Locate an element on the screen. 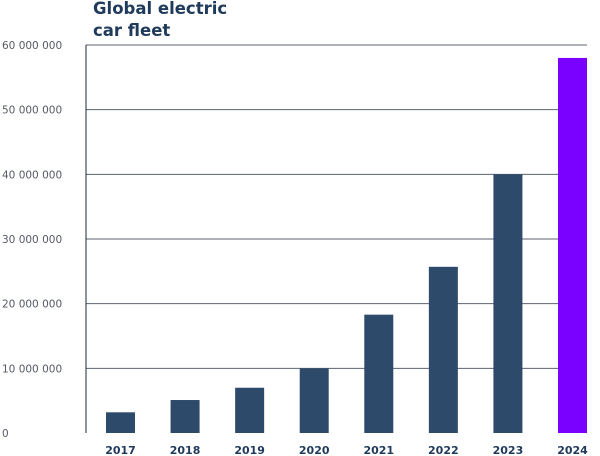 This screenshot has height=456, width=600. x-tick-label: 2021 is located at coordinates (378, 450).